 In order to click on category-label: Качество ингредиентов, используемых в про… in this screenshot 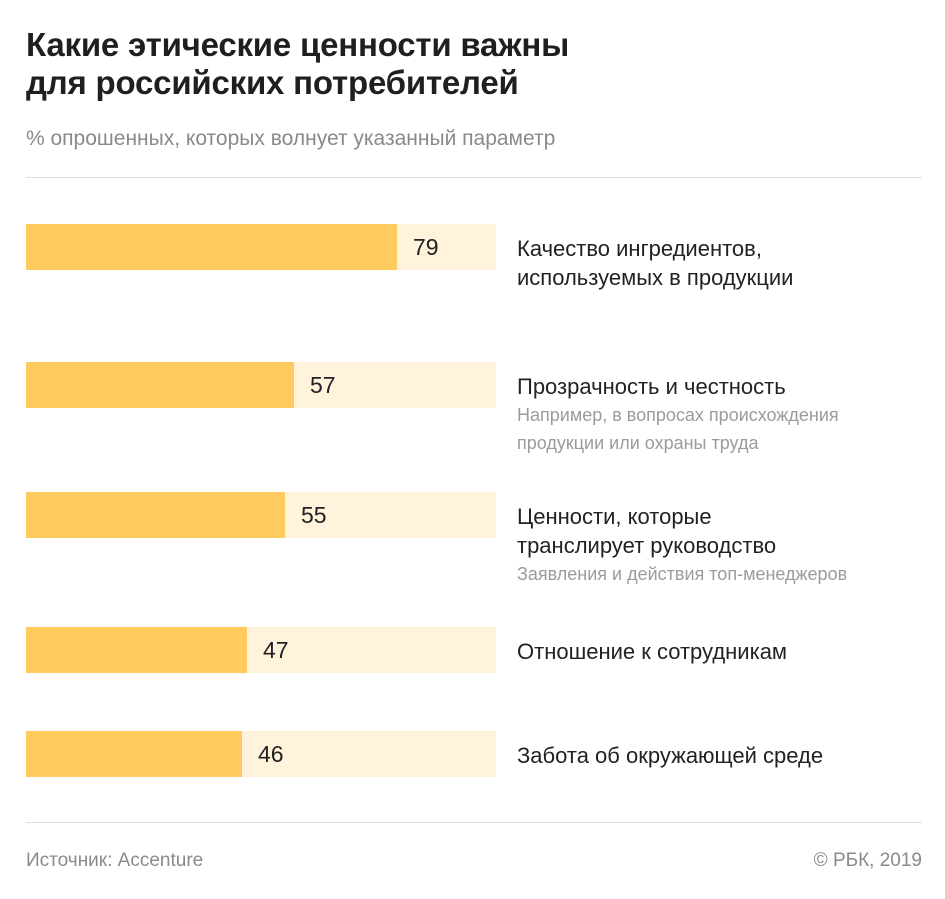, I will do `click(722, 263)`.